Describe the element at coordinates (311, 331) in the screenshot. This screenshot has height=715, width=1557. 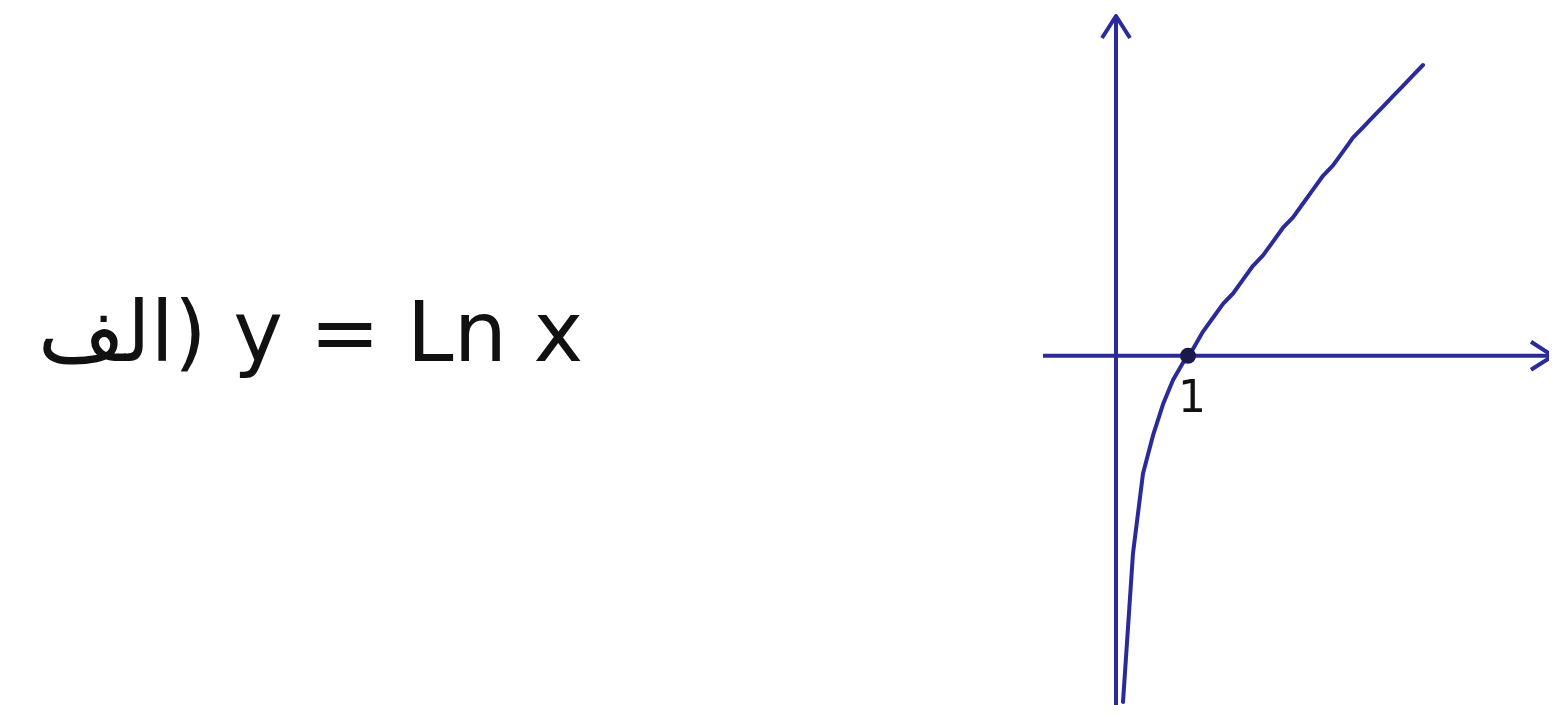
I see `text: الف) y = Ln x` at that location.